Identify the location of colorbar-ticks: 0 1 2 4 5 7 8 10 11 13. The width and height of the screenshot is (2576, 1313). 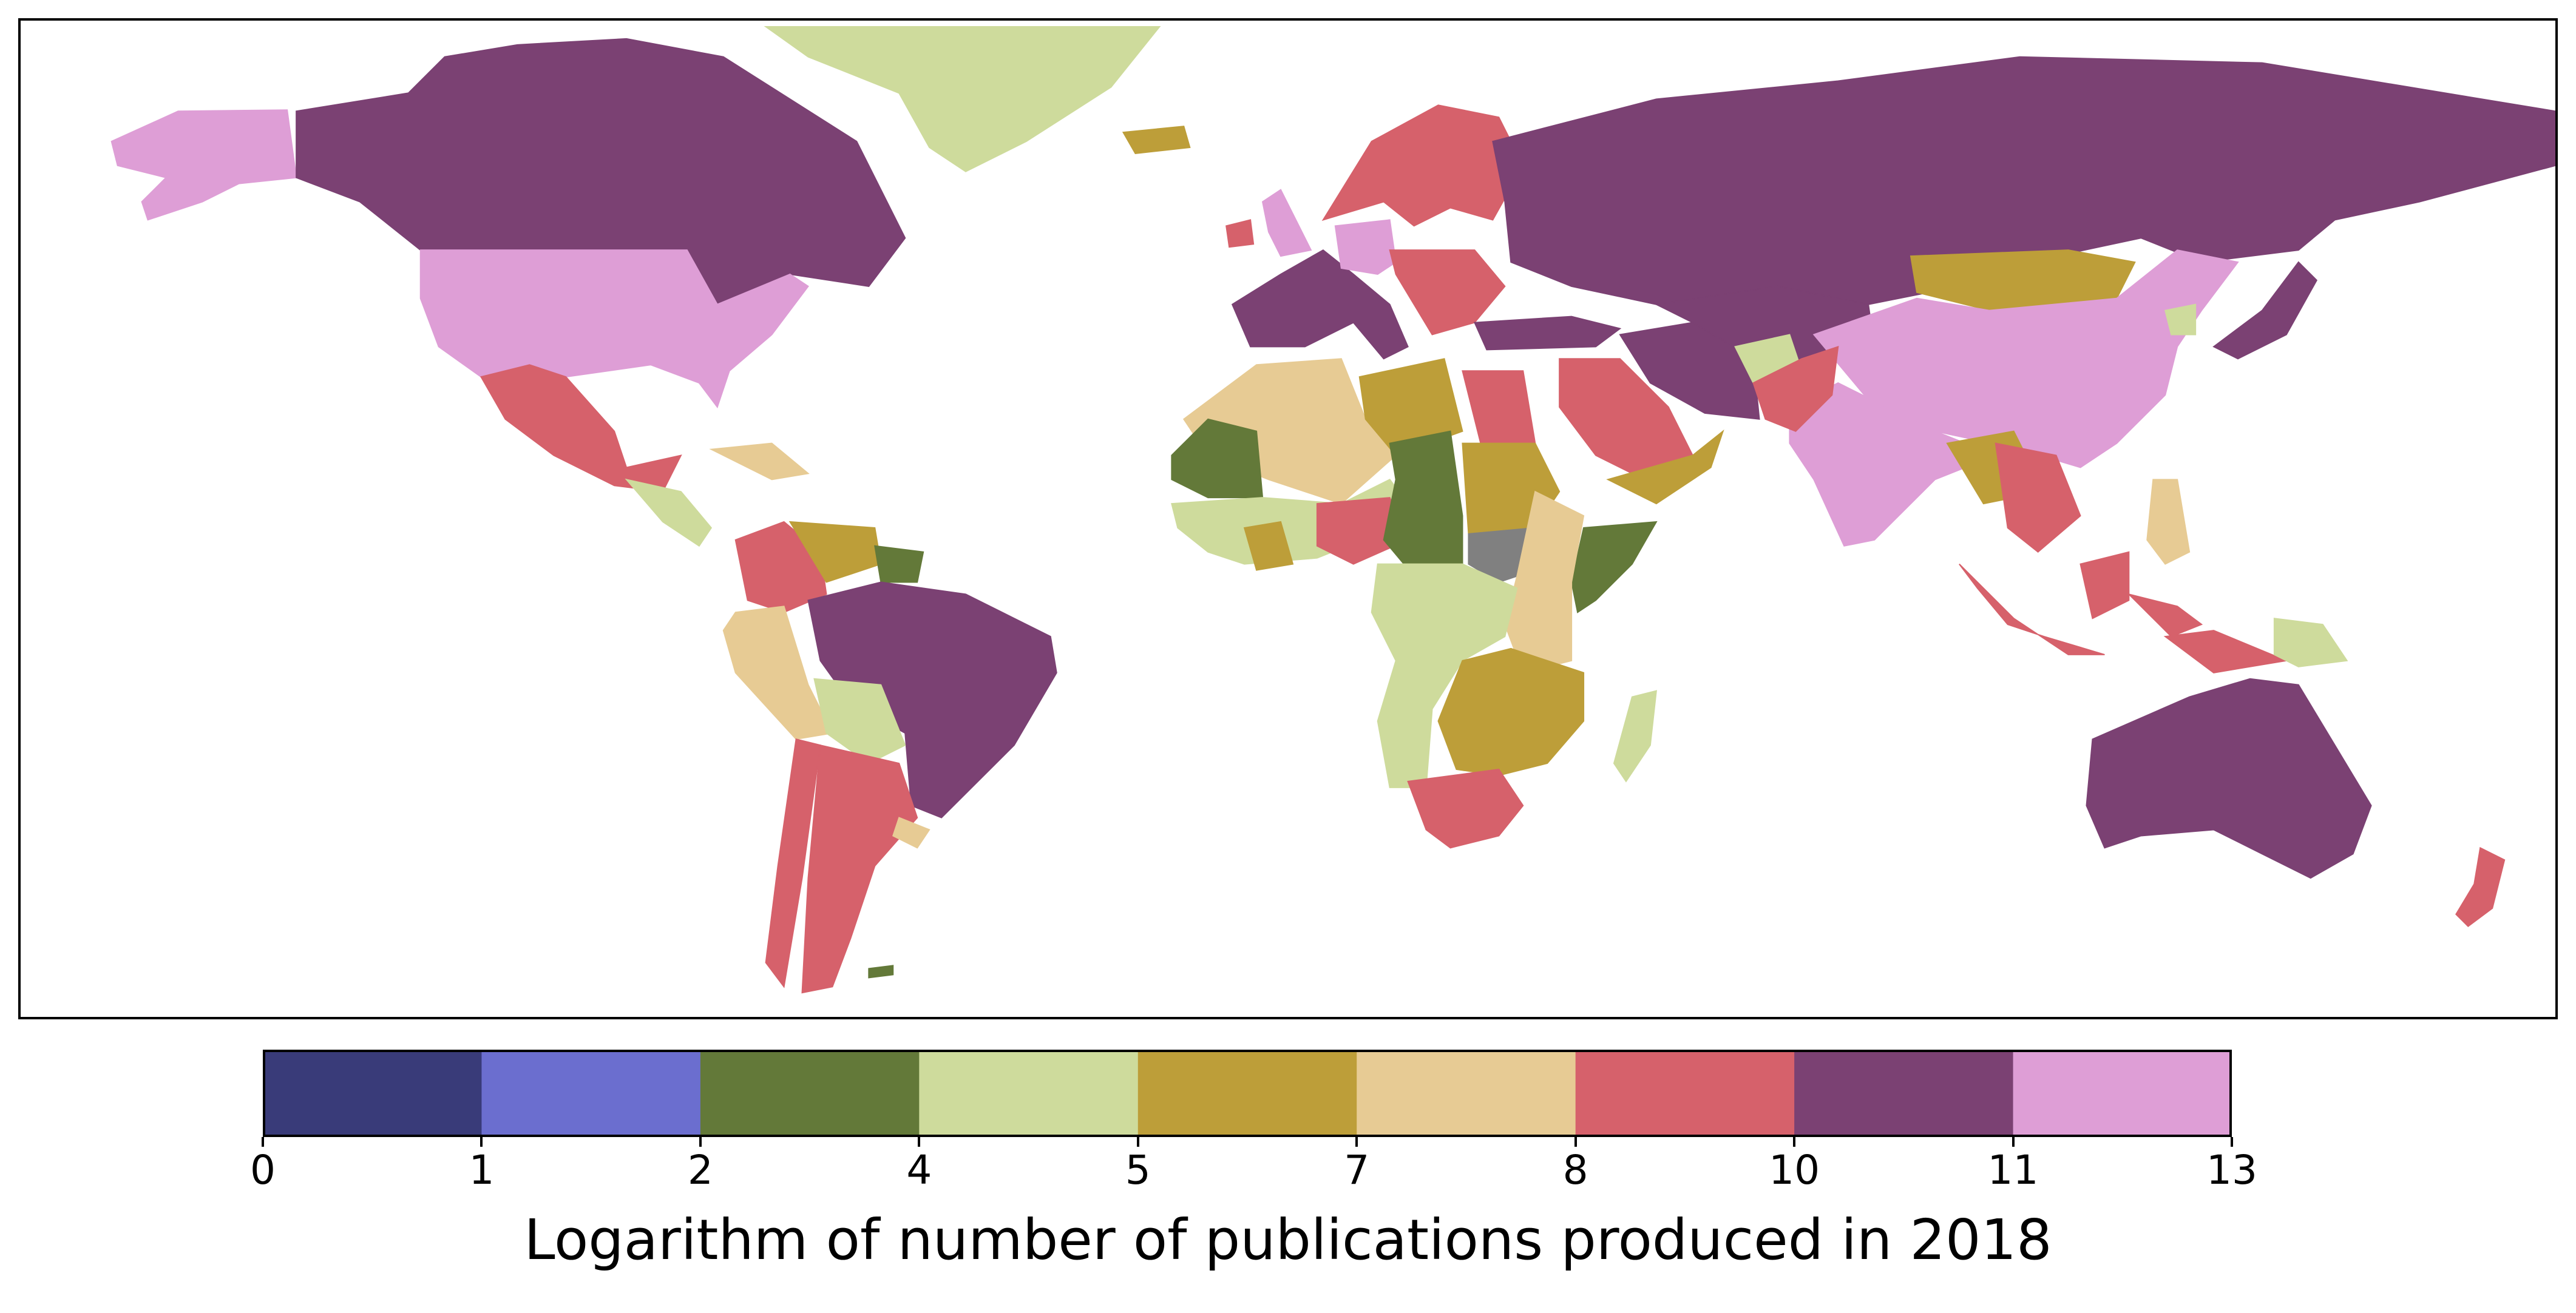
(1253, 1163).